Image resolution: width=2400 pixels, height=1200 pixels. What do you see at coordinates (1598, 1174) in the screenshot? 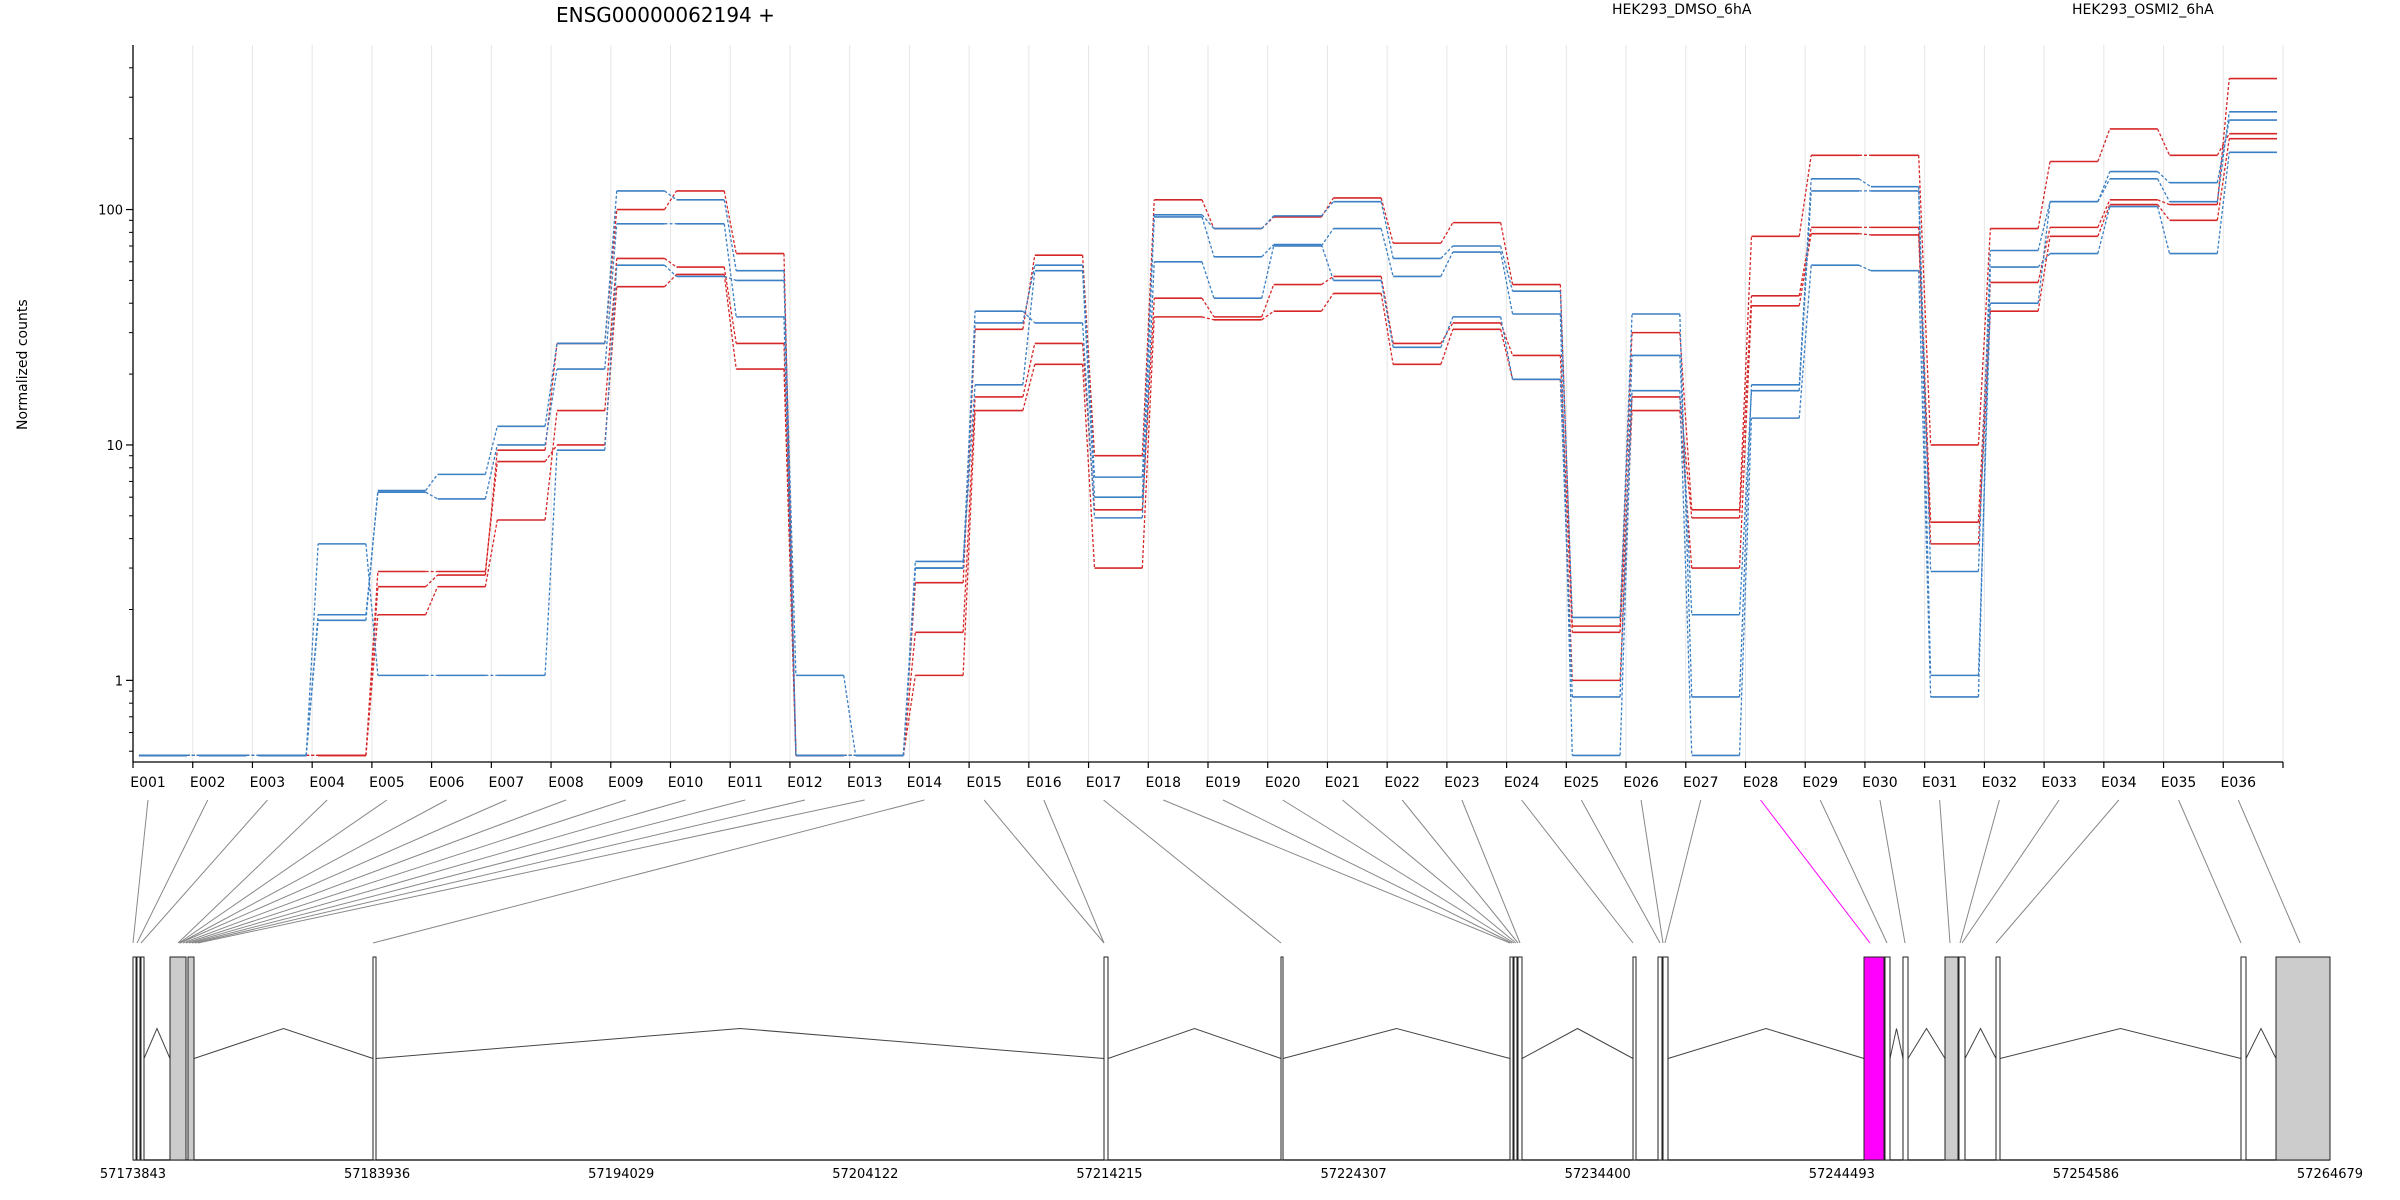
I see `coordinate-tick-label: 57234400` at bounding box center [1598, 1174].